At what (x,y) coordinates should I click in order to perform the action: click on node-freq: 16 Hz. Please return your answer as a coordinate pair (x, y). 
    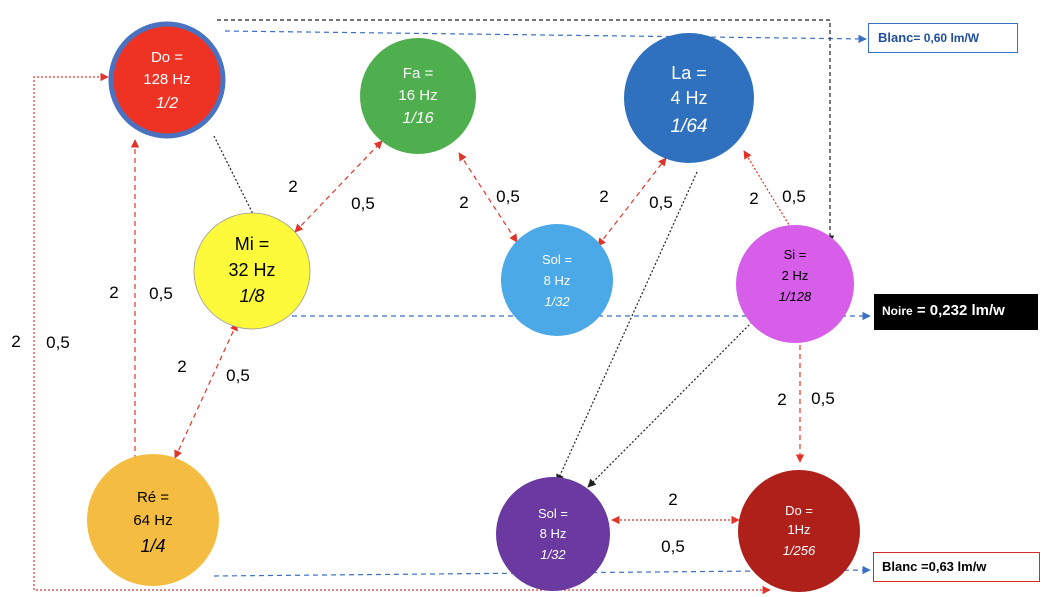
    Looking at the image, I should click on (417, 95).